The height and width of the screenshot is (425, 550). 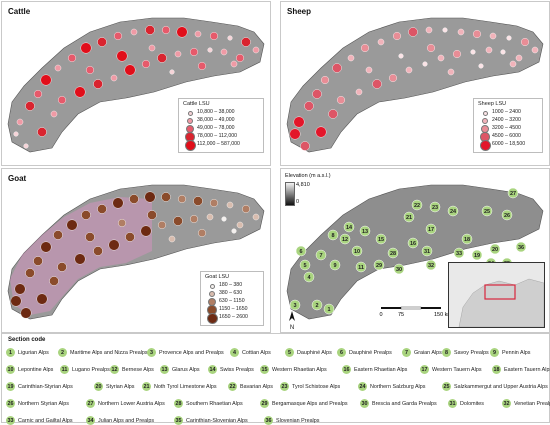 I want to click on cattle-dots, so click(x=136, y=87).